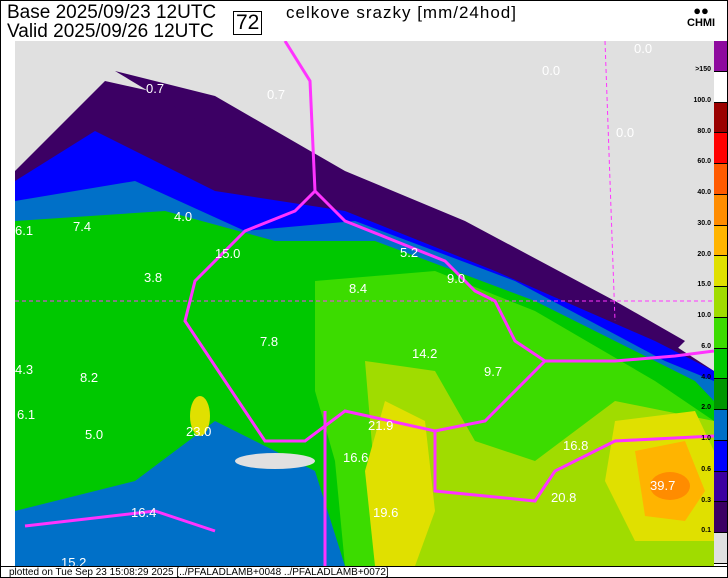 This screenshot has width=728, height=578. I want to click on legend-label: 0.1, so click(706, 531).